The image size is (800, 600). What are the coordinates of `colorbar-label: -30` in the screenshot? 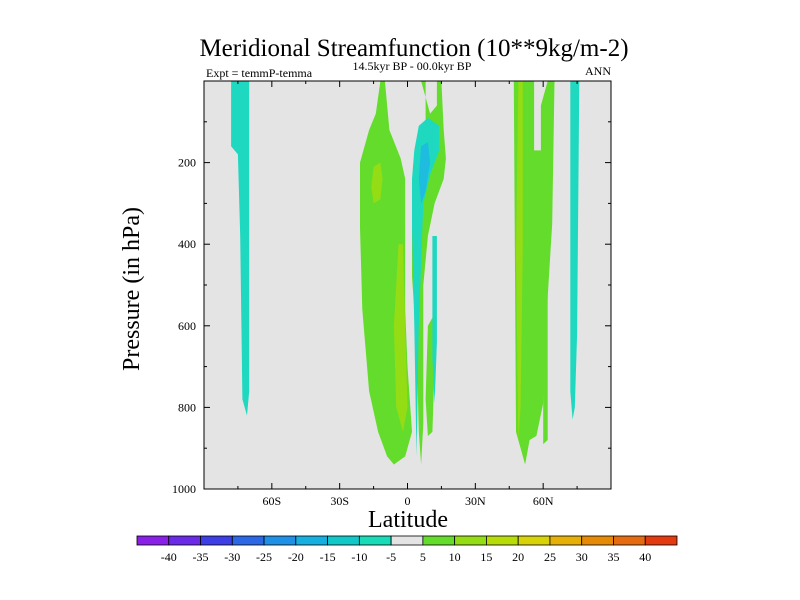 It's located at (232, 557).